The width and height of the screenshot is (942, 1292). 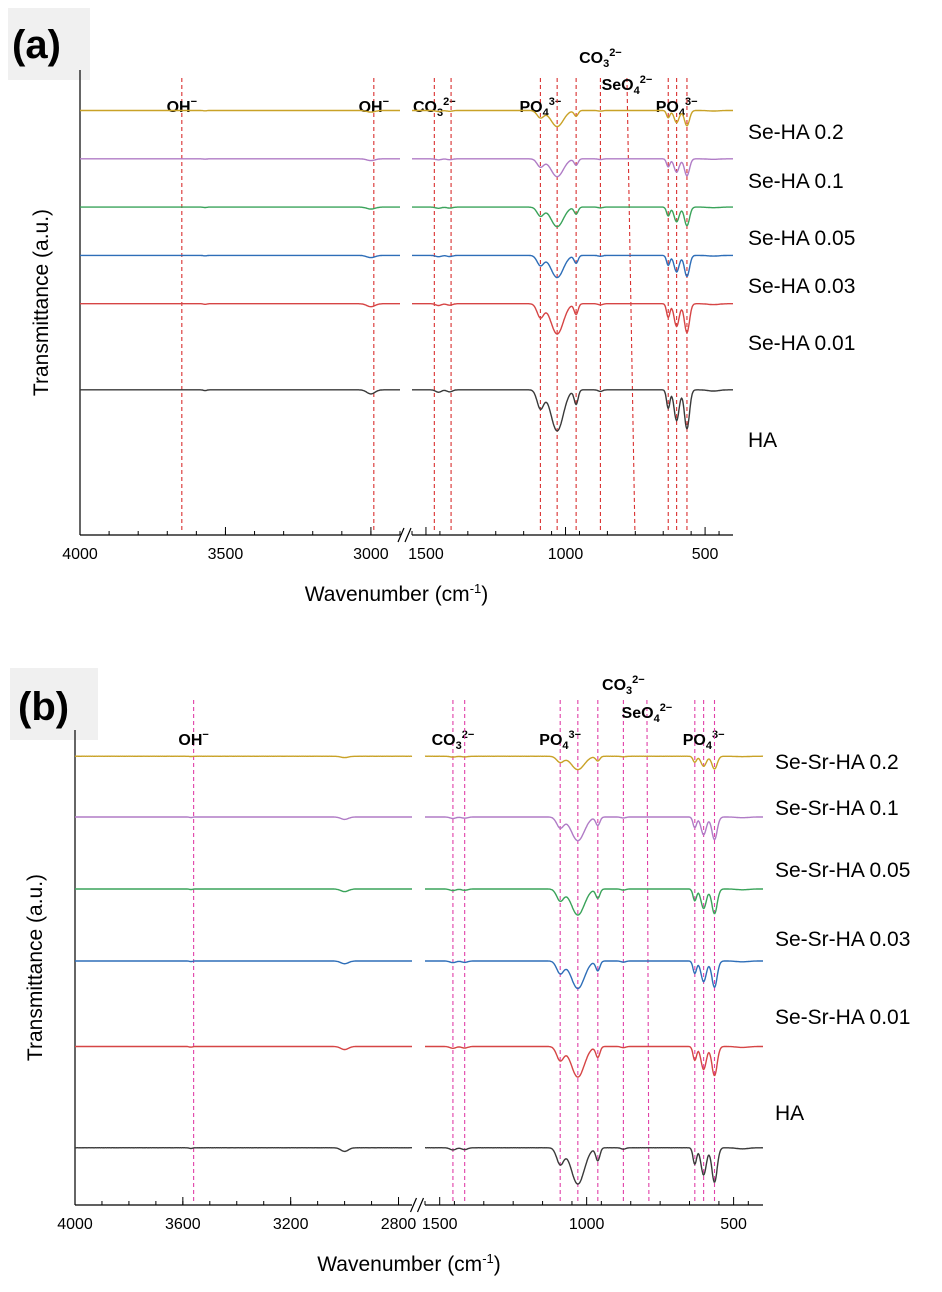 What do you see at coordinates (399, 1224) in the screenshot?
I see `x-tick-label: 2800` at bounding box center [399, 1224].